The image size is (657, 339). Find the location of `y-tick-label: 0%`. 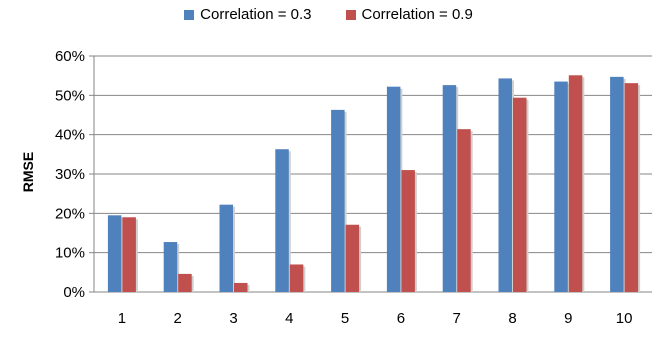

y-tick-label: 0% is located at coordinates (74, 292).